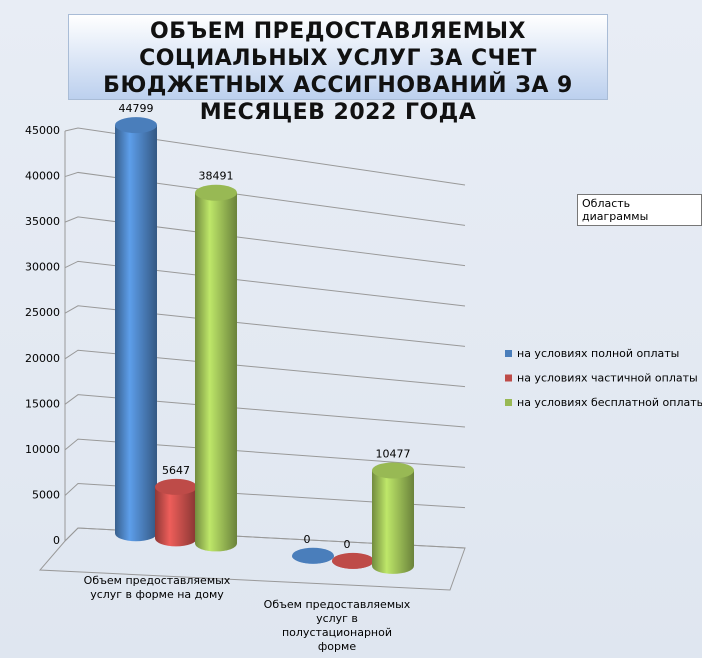 This screenshot has height=658, width=702. Describe the element at coordinates (42, 358) in the screenshot. I see `y-tick-label: 20000` at that location.